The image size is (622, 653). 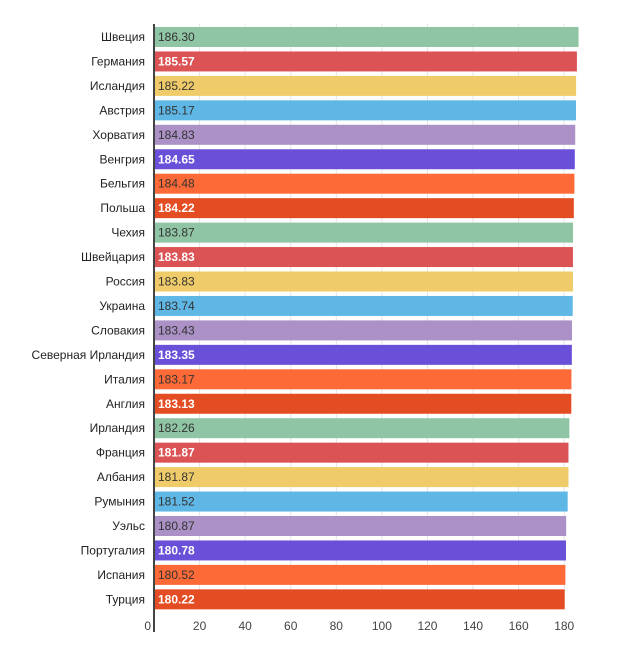 I want to click on value-label: 185.22, so click(x=176, y=86).